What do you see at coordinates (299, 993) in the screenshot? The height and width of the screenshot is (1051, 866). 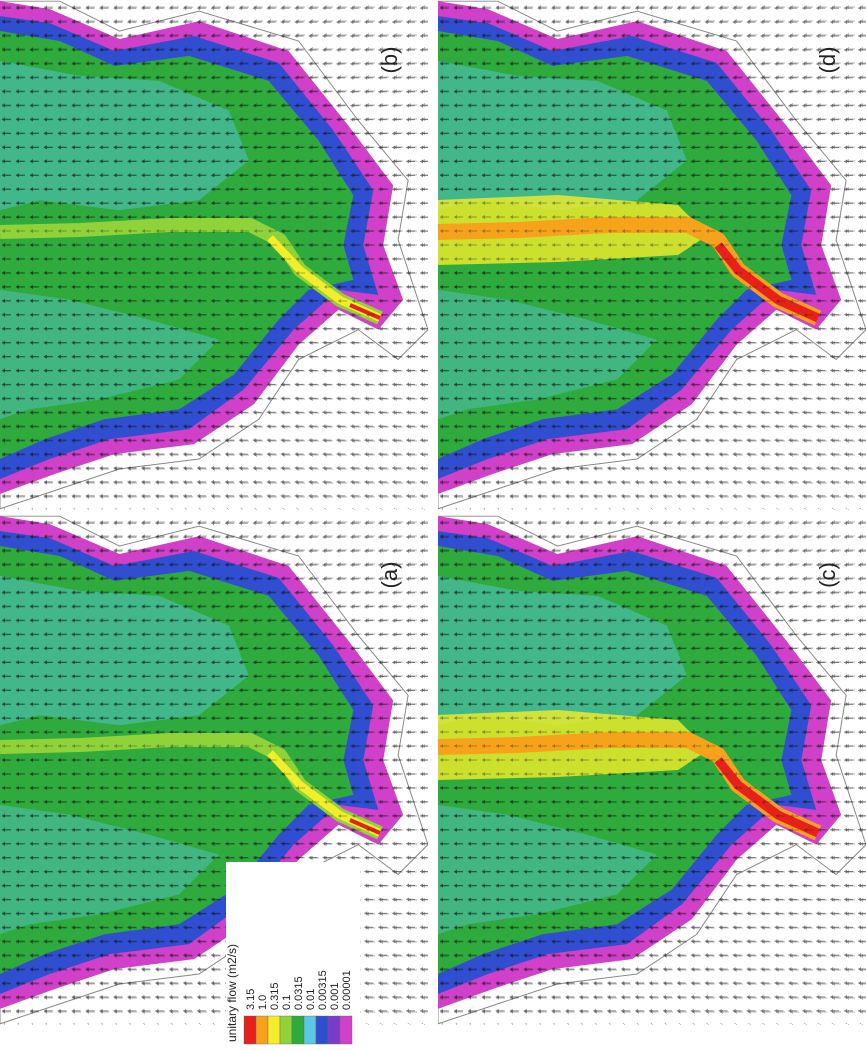 I see `legend-label: 0.0315` at bounding box center [299, 993].